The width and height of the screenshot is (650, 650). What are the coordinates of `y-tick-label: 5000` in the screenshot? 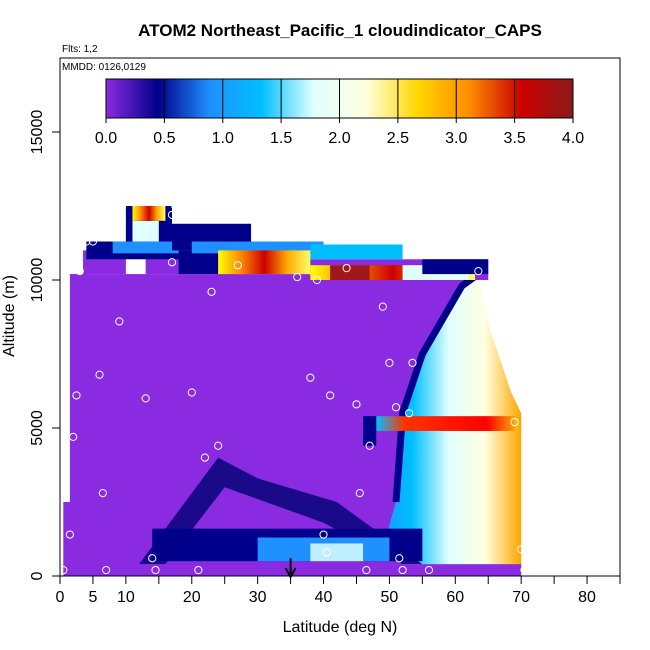 It's located at (37, 428).